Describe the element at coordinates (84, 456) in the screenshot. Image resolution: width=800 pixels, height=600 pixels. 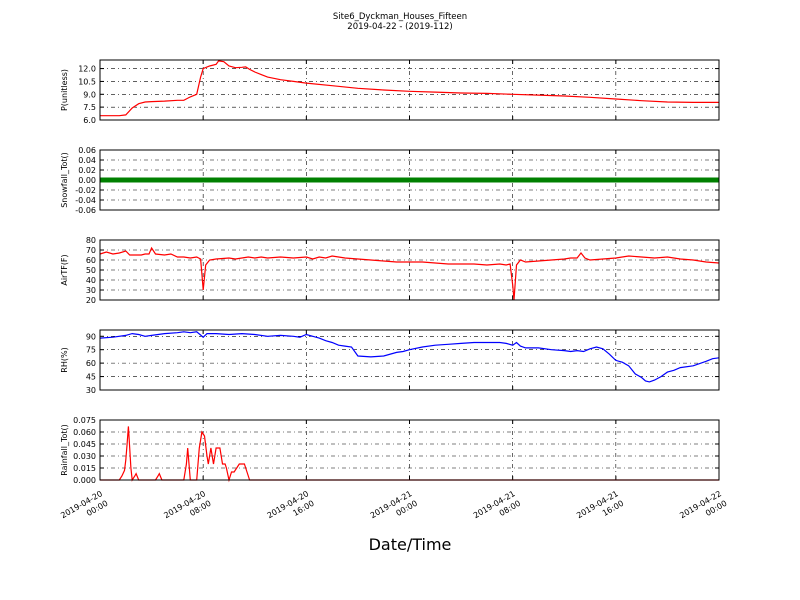
I see `y-tick-label: 0.030` at that location.